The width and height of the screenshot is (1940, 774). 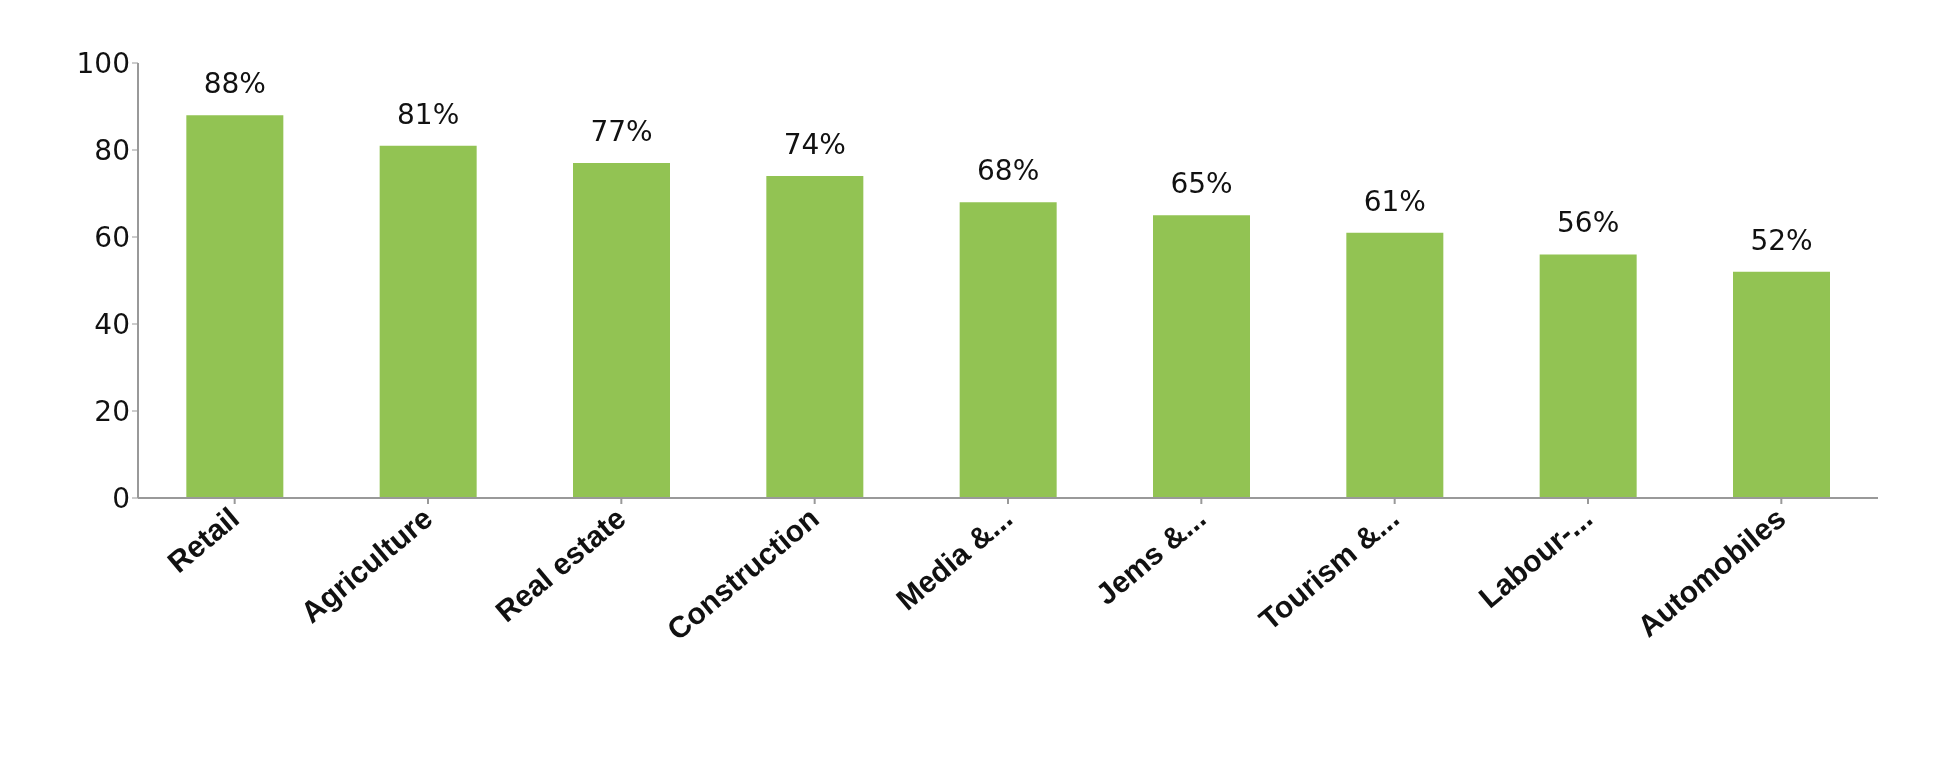 I want to click on data-label: 81%, so click(x=428, y=114).